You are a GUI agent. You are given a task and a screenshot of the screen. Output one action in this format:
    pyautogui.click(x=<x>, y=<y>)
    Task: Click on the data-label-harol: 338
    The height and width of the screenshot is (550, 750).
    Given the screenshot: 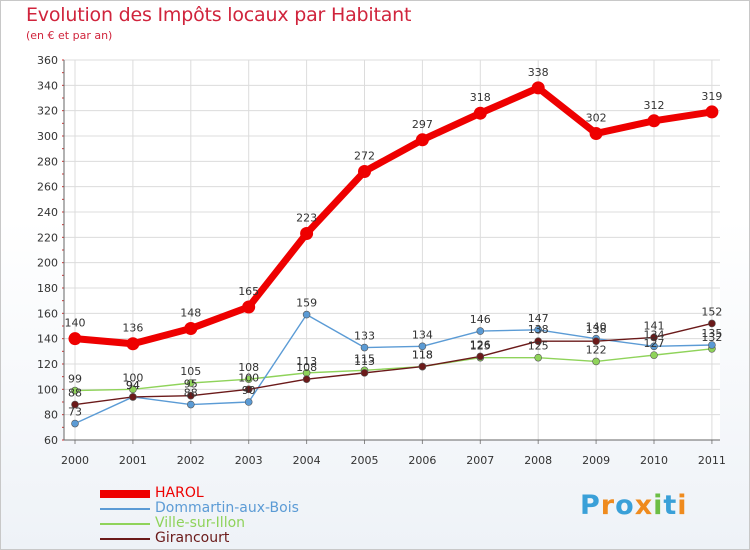 What is the action you would take?
    pyautogui.click(x=538, y=72)
    